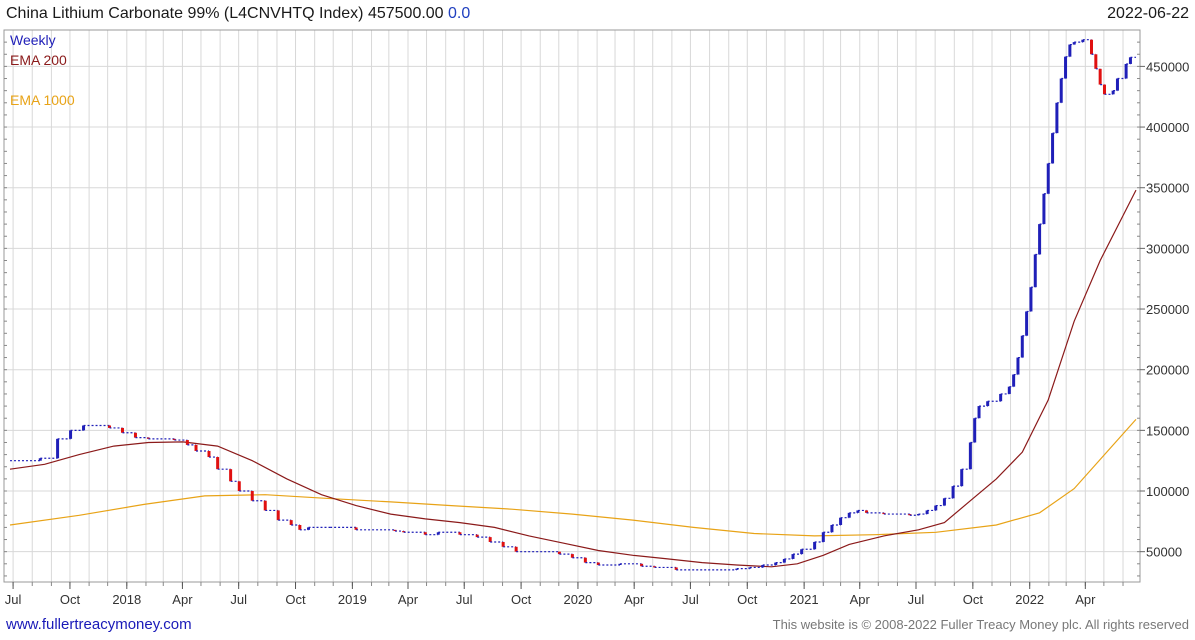 The width and height of the screenshot is (1195, 640). What do you see at coordinates (1164, 552) in the screenshot?
I see `y-tick-label: 50000` at bounding box center [1164, 552].